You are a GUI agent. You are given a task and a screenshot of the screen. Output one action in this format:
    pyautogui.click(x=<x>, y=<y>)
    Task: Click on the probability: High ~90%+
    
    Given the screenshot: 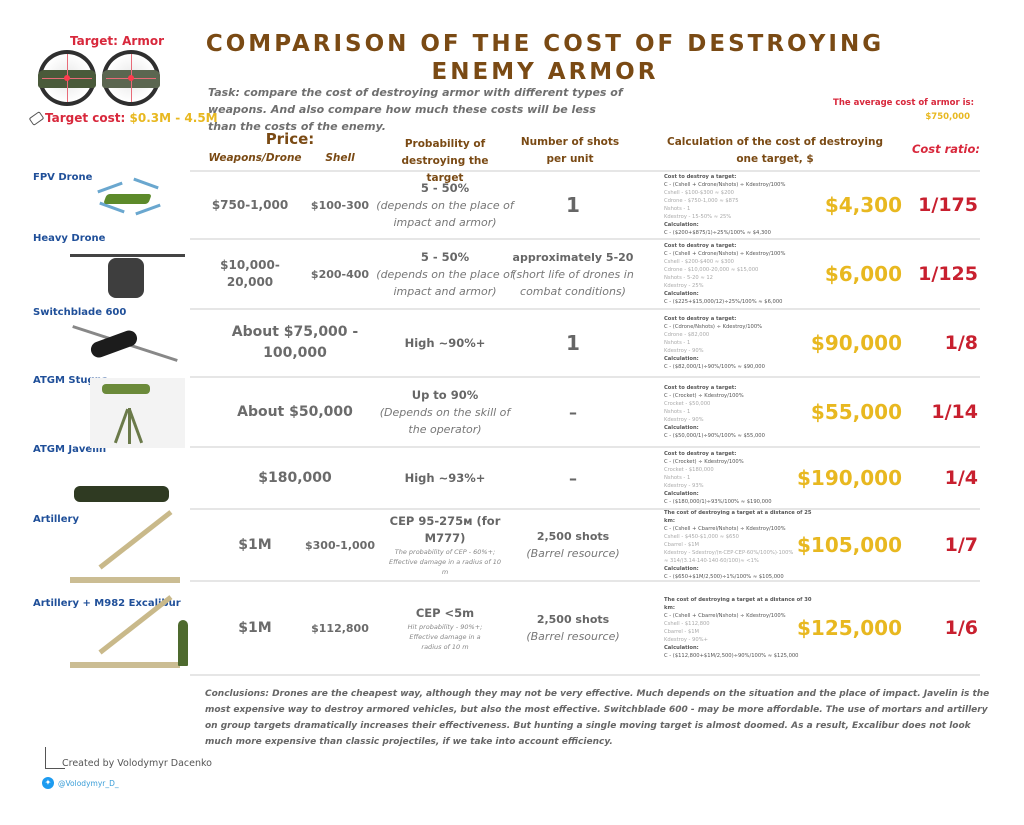 What is the action you would take?
    pyautogui.click(x=445, y=342)
    